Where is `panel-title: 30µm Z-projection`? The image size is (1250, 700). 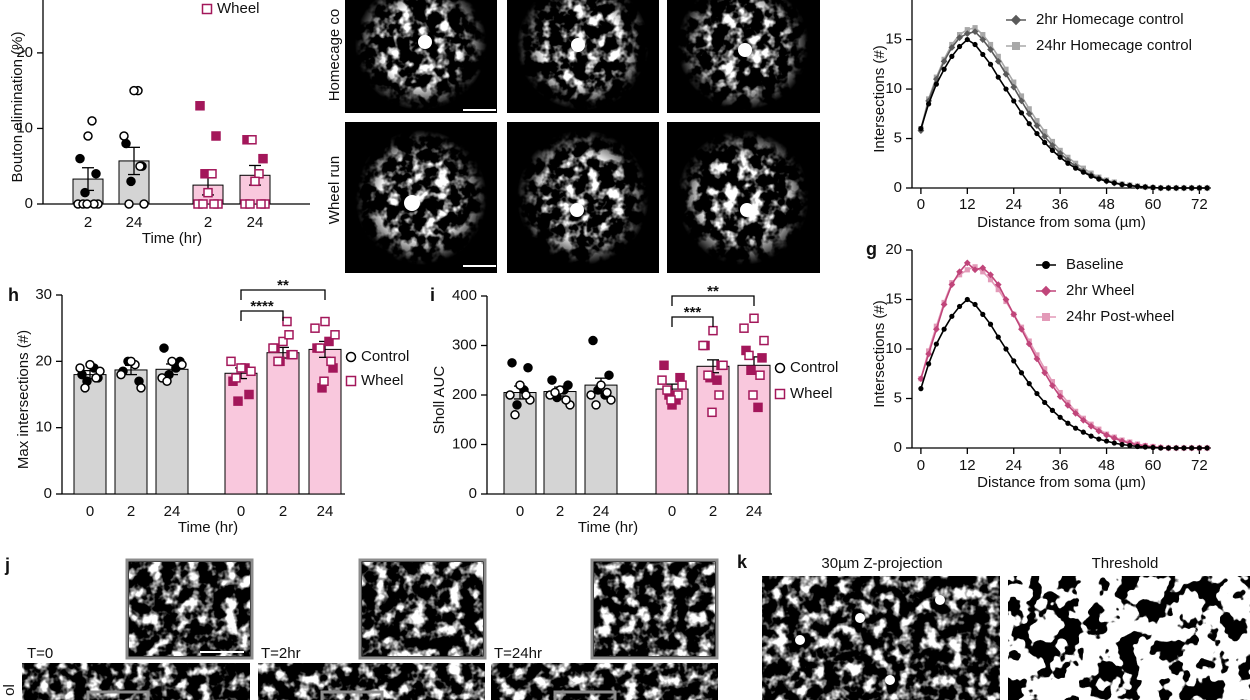
panel-title: 30µm Z-projection is located at coordinates (881, 563).